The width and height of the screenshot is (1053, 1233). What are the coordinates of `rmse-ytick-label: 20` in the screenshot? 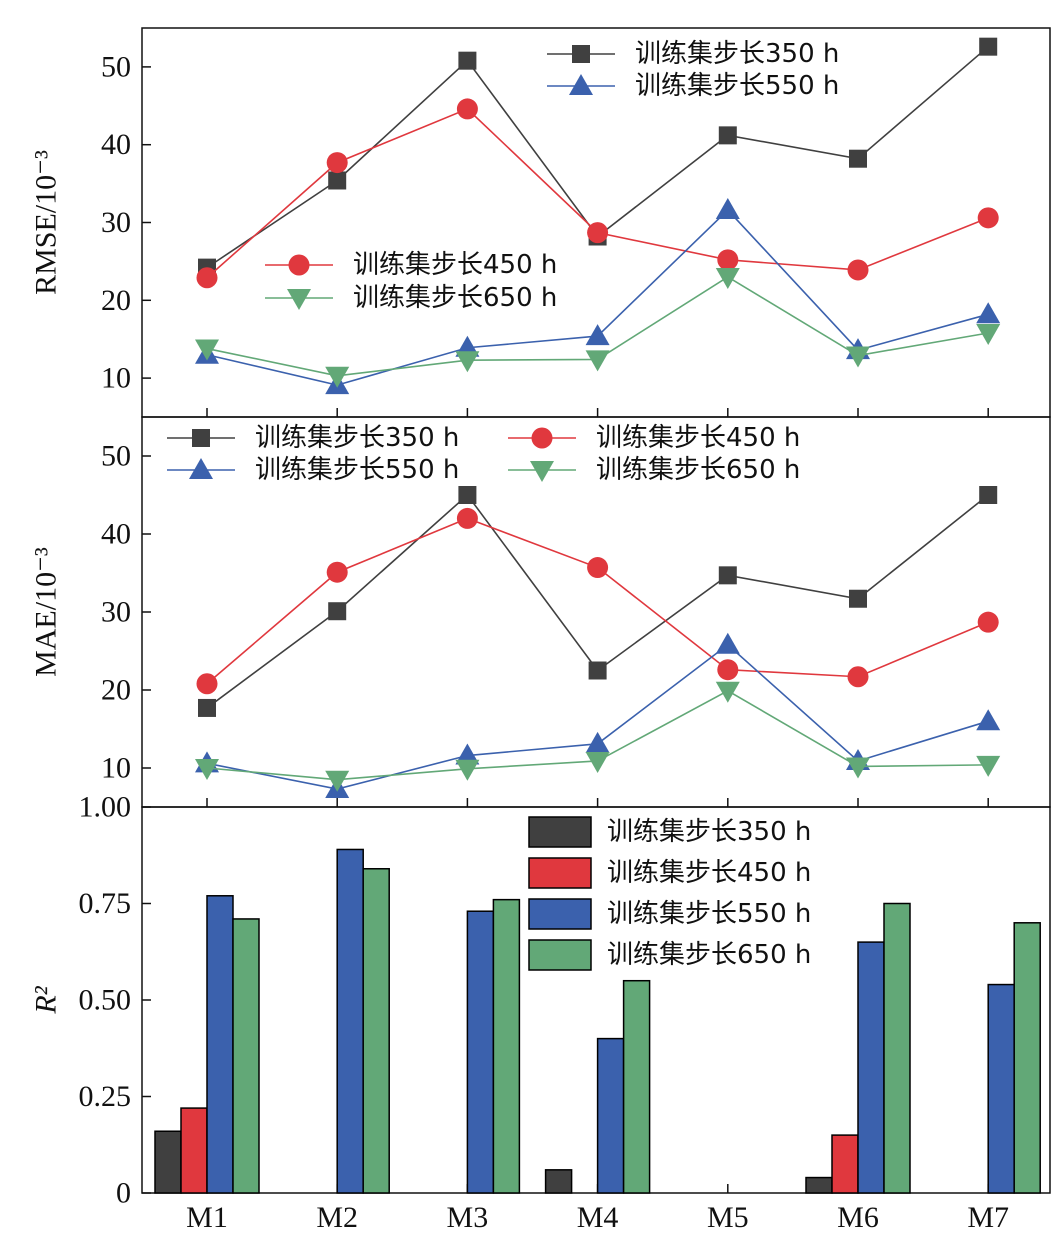 It's located at (116, 300).